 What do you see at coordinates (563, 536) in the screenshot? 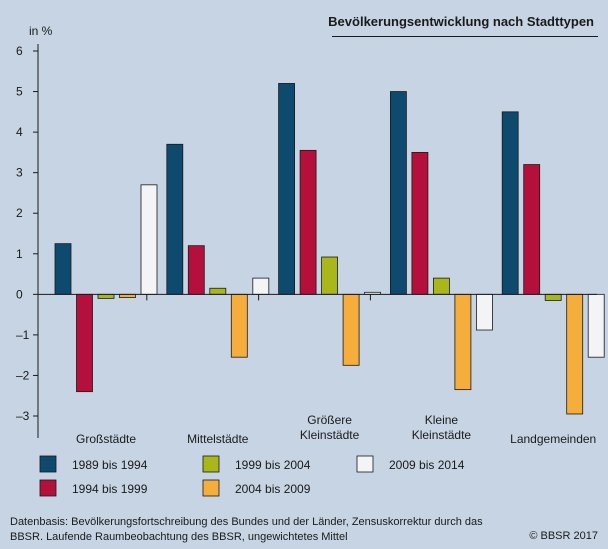
I see `copyright: © BBSR 2017` at bounding box center [563, 536].